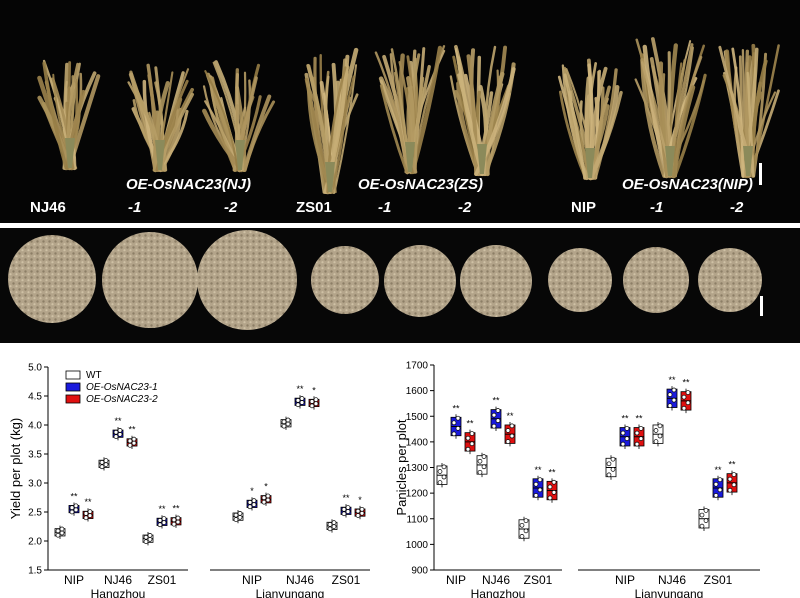  What do you see at coordinates (122, 387) in the screenshot?
I see `legend-label: OE-OsNAC23-1` at bounding box center [122, 387].